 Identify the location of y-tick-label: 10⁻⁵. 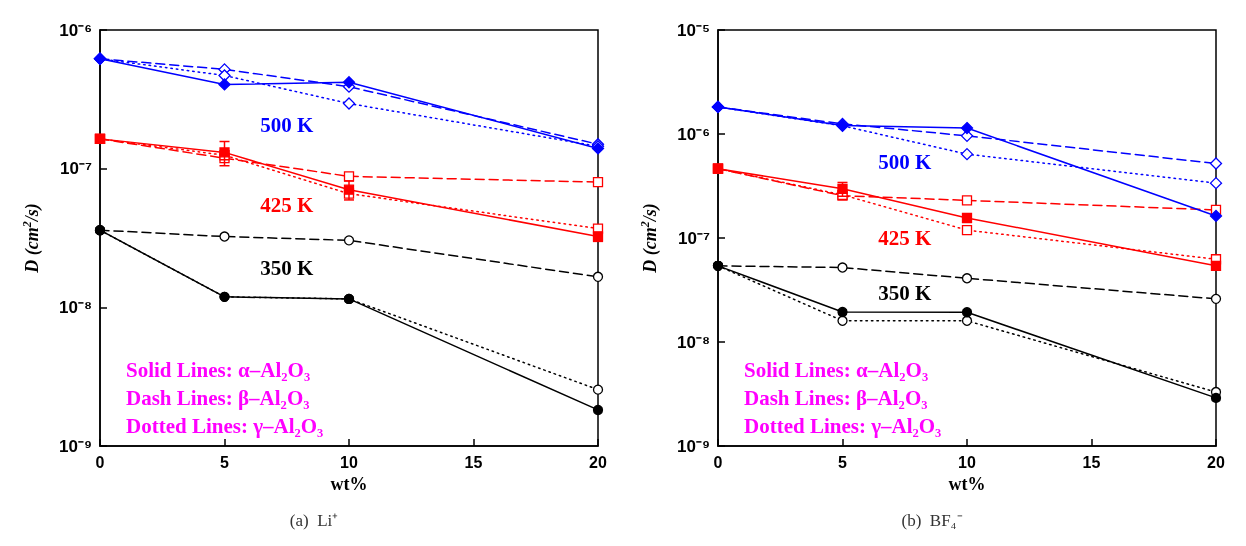
(693, 30).